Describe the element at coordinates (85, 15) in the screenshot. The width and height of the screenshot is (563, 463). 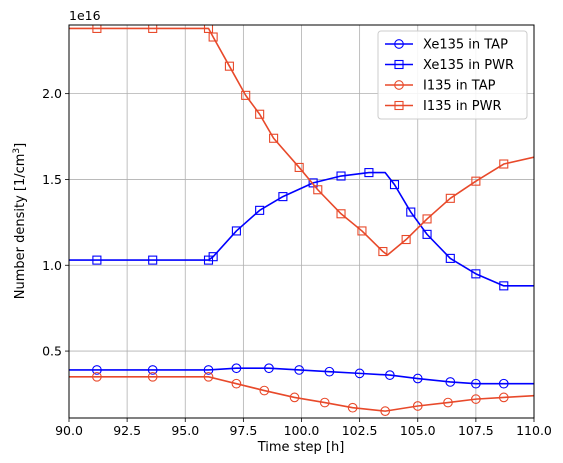
I see `y-offset-text: 1e16` at that location.